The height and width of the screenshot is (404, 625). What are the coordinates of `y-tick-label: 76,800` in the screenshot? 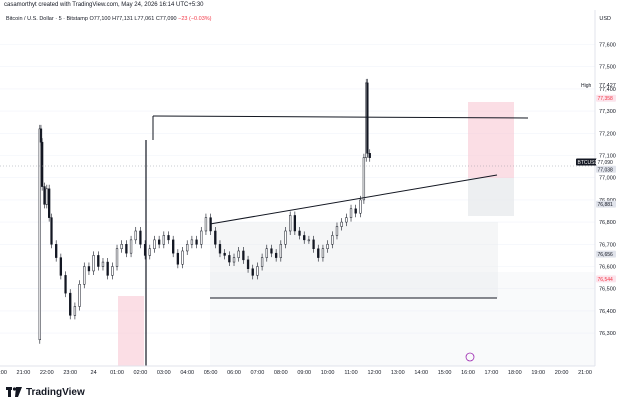 It's located at (607, 223).